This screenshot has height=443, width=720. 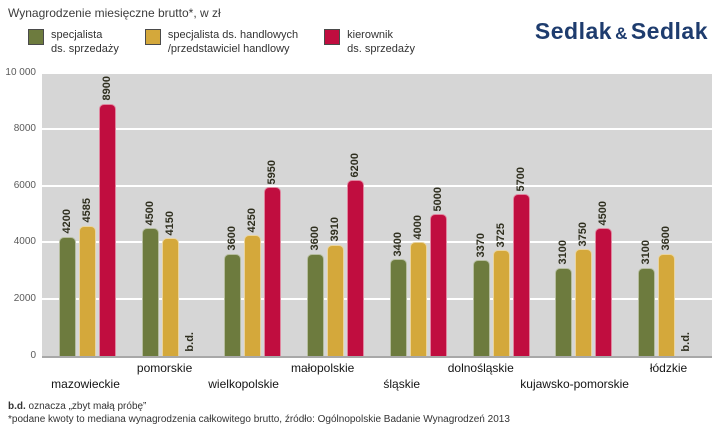 I want to click on bar-group: 4500 4150 b.d., so click(x=170, y=214).